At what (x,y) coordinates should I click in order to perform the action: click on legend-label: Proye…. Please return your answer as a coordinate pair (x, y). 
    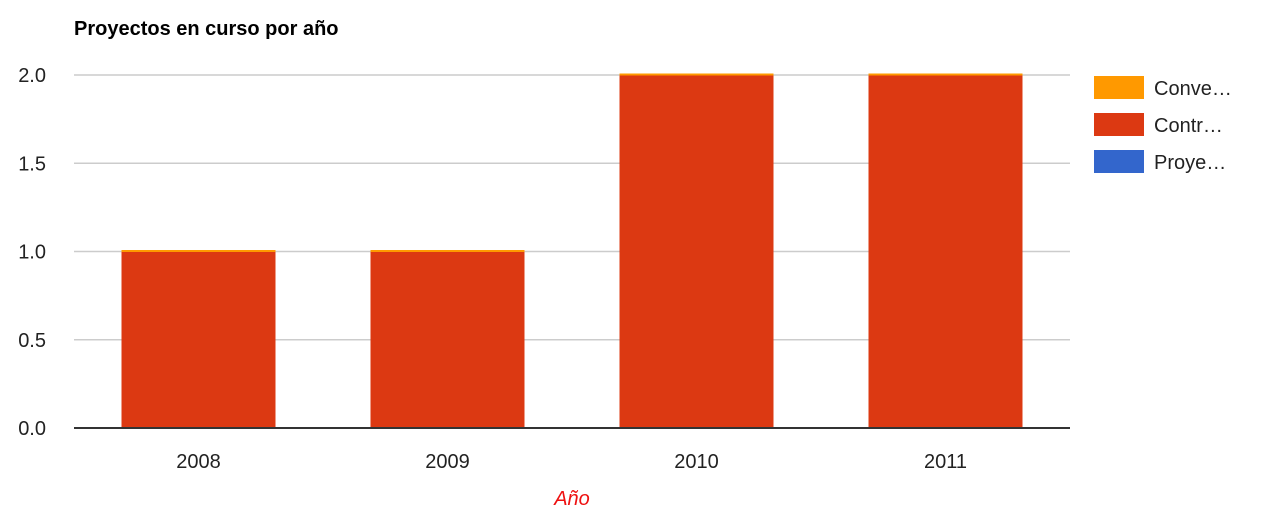
    Looking at the image, I should click on (1190, 163).